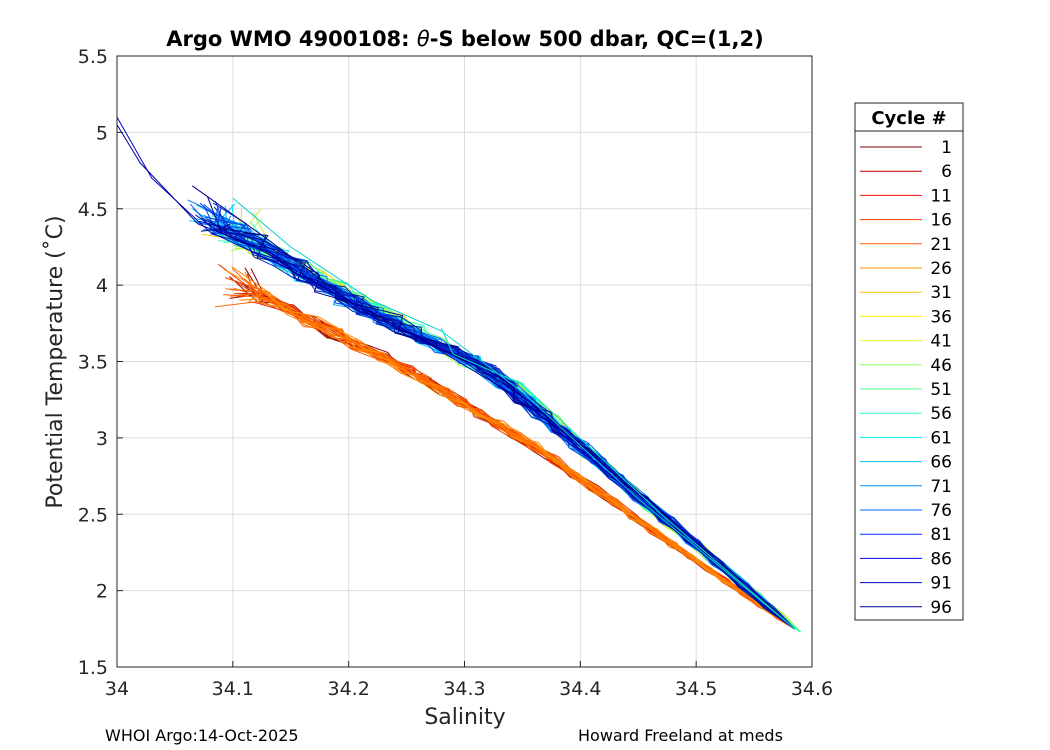  Describe the element at coordinates (617, 478) in the screenshot. I see `profile-line` at that location.